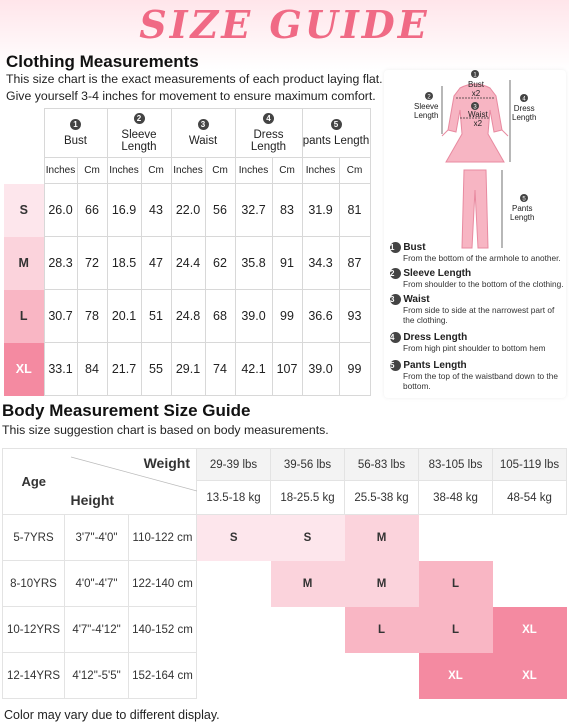  What do you see at coordinates (287, 316) in the screenshot?
I see `measurement-cell: 99` at bounding box center [287, 316].